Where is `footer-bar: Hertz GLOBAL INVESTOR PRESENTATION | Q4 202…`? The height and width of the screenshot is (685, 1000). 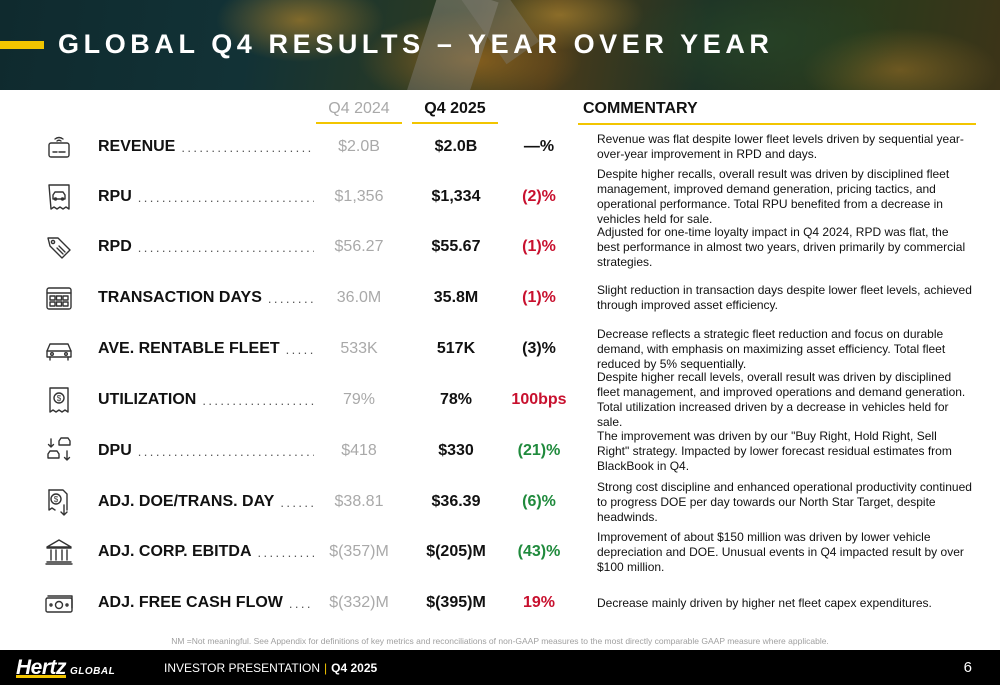
footer-bar: Hertz GLOBAL INVESTOR PRESENTATION | Q4 202… is located at coordinates (500, 667).